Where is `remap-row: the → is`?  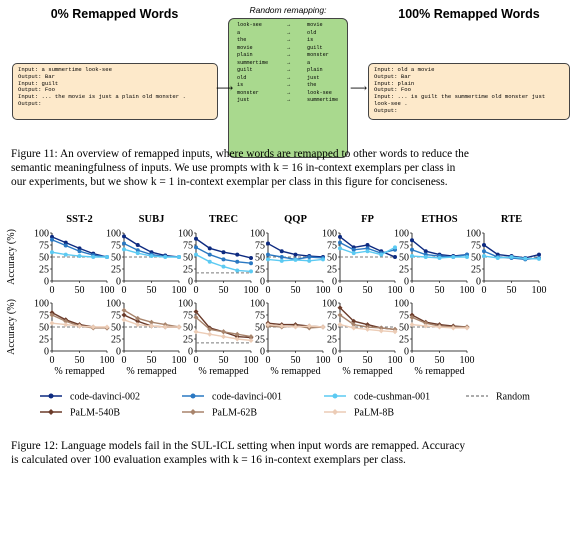
remap-row: the → is is located at coordinates (287, 41).